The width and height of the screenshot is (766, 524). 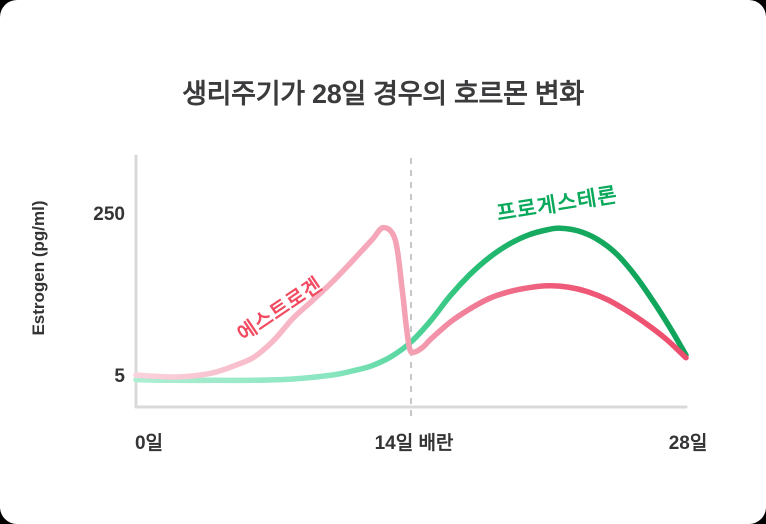 What do you see at coordinates (688, 443) in the screenshot?
I see `x-tick-day28: 28일` at bounding box center [688, 443].